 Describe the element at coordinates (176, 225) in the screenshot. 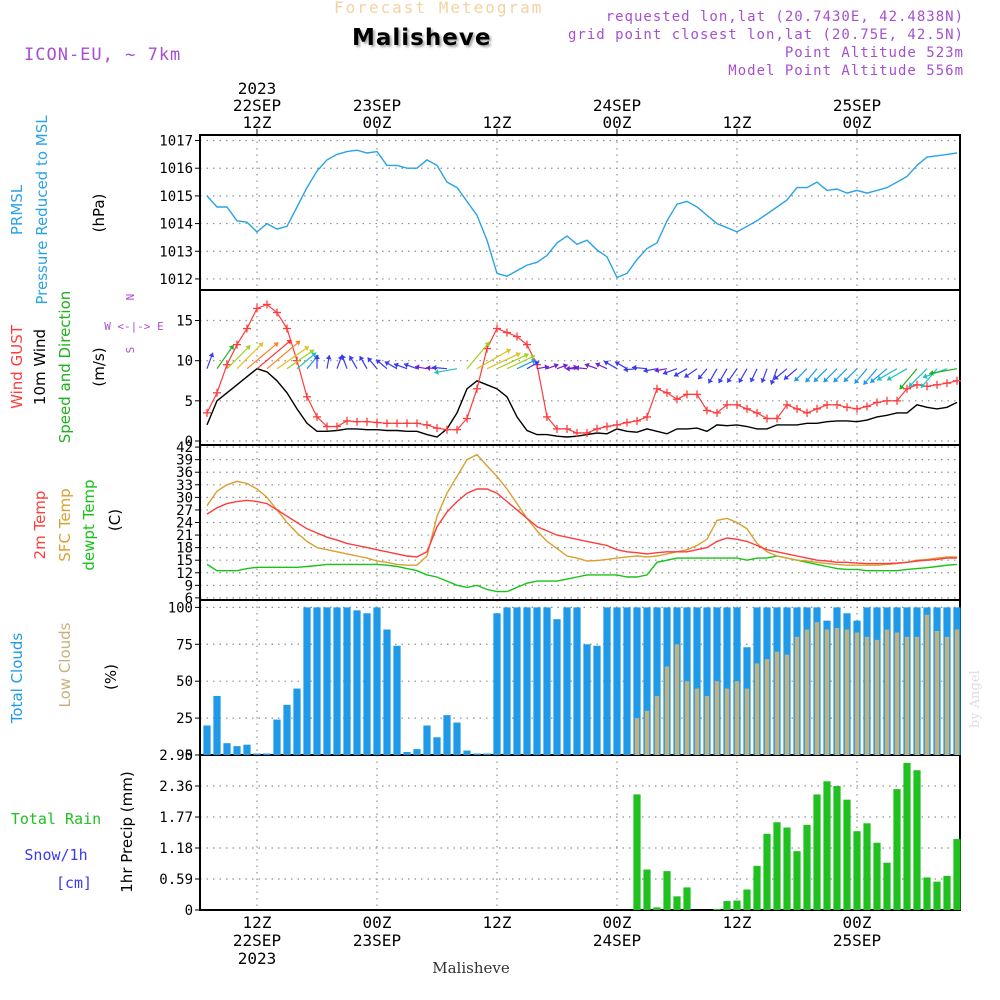

I see `pressure-tick-label: 1014` at that location.